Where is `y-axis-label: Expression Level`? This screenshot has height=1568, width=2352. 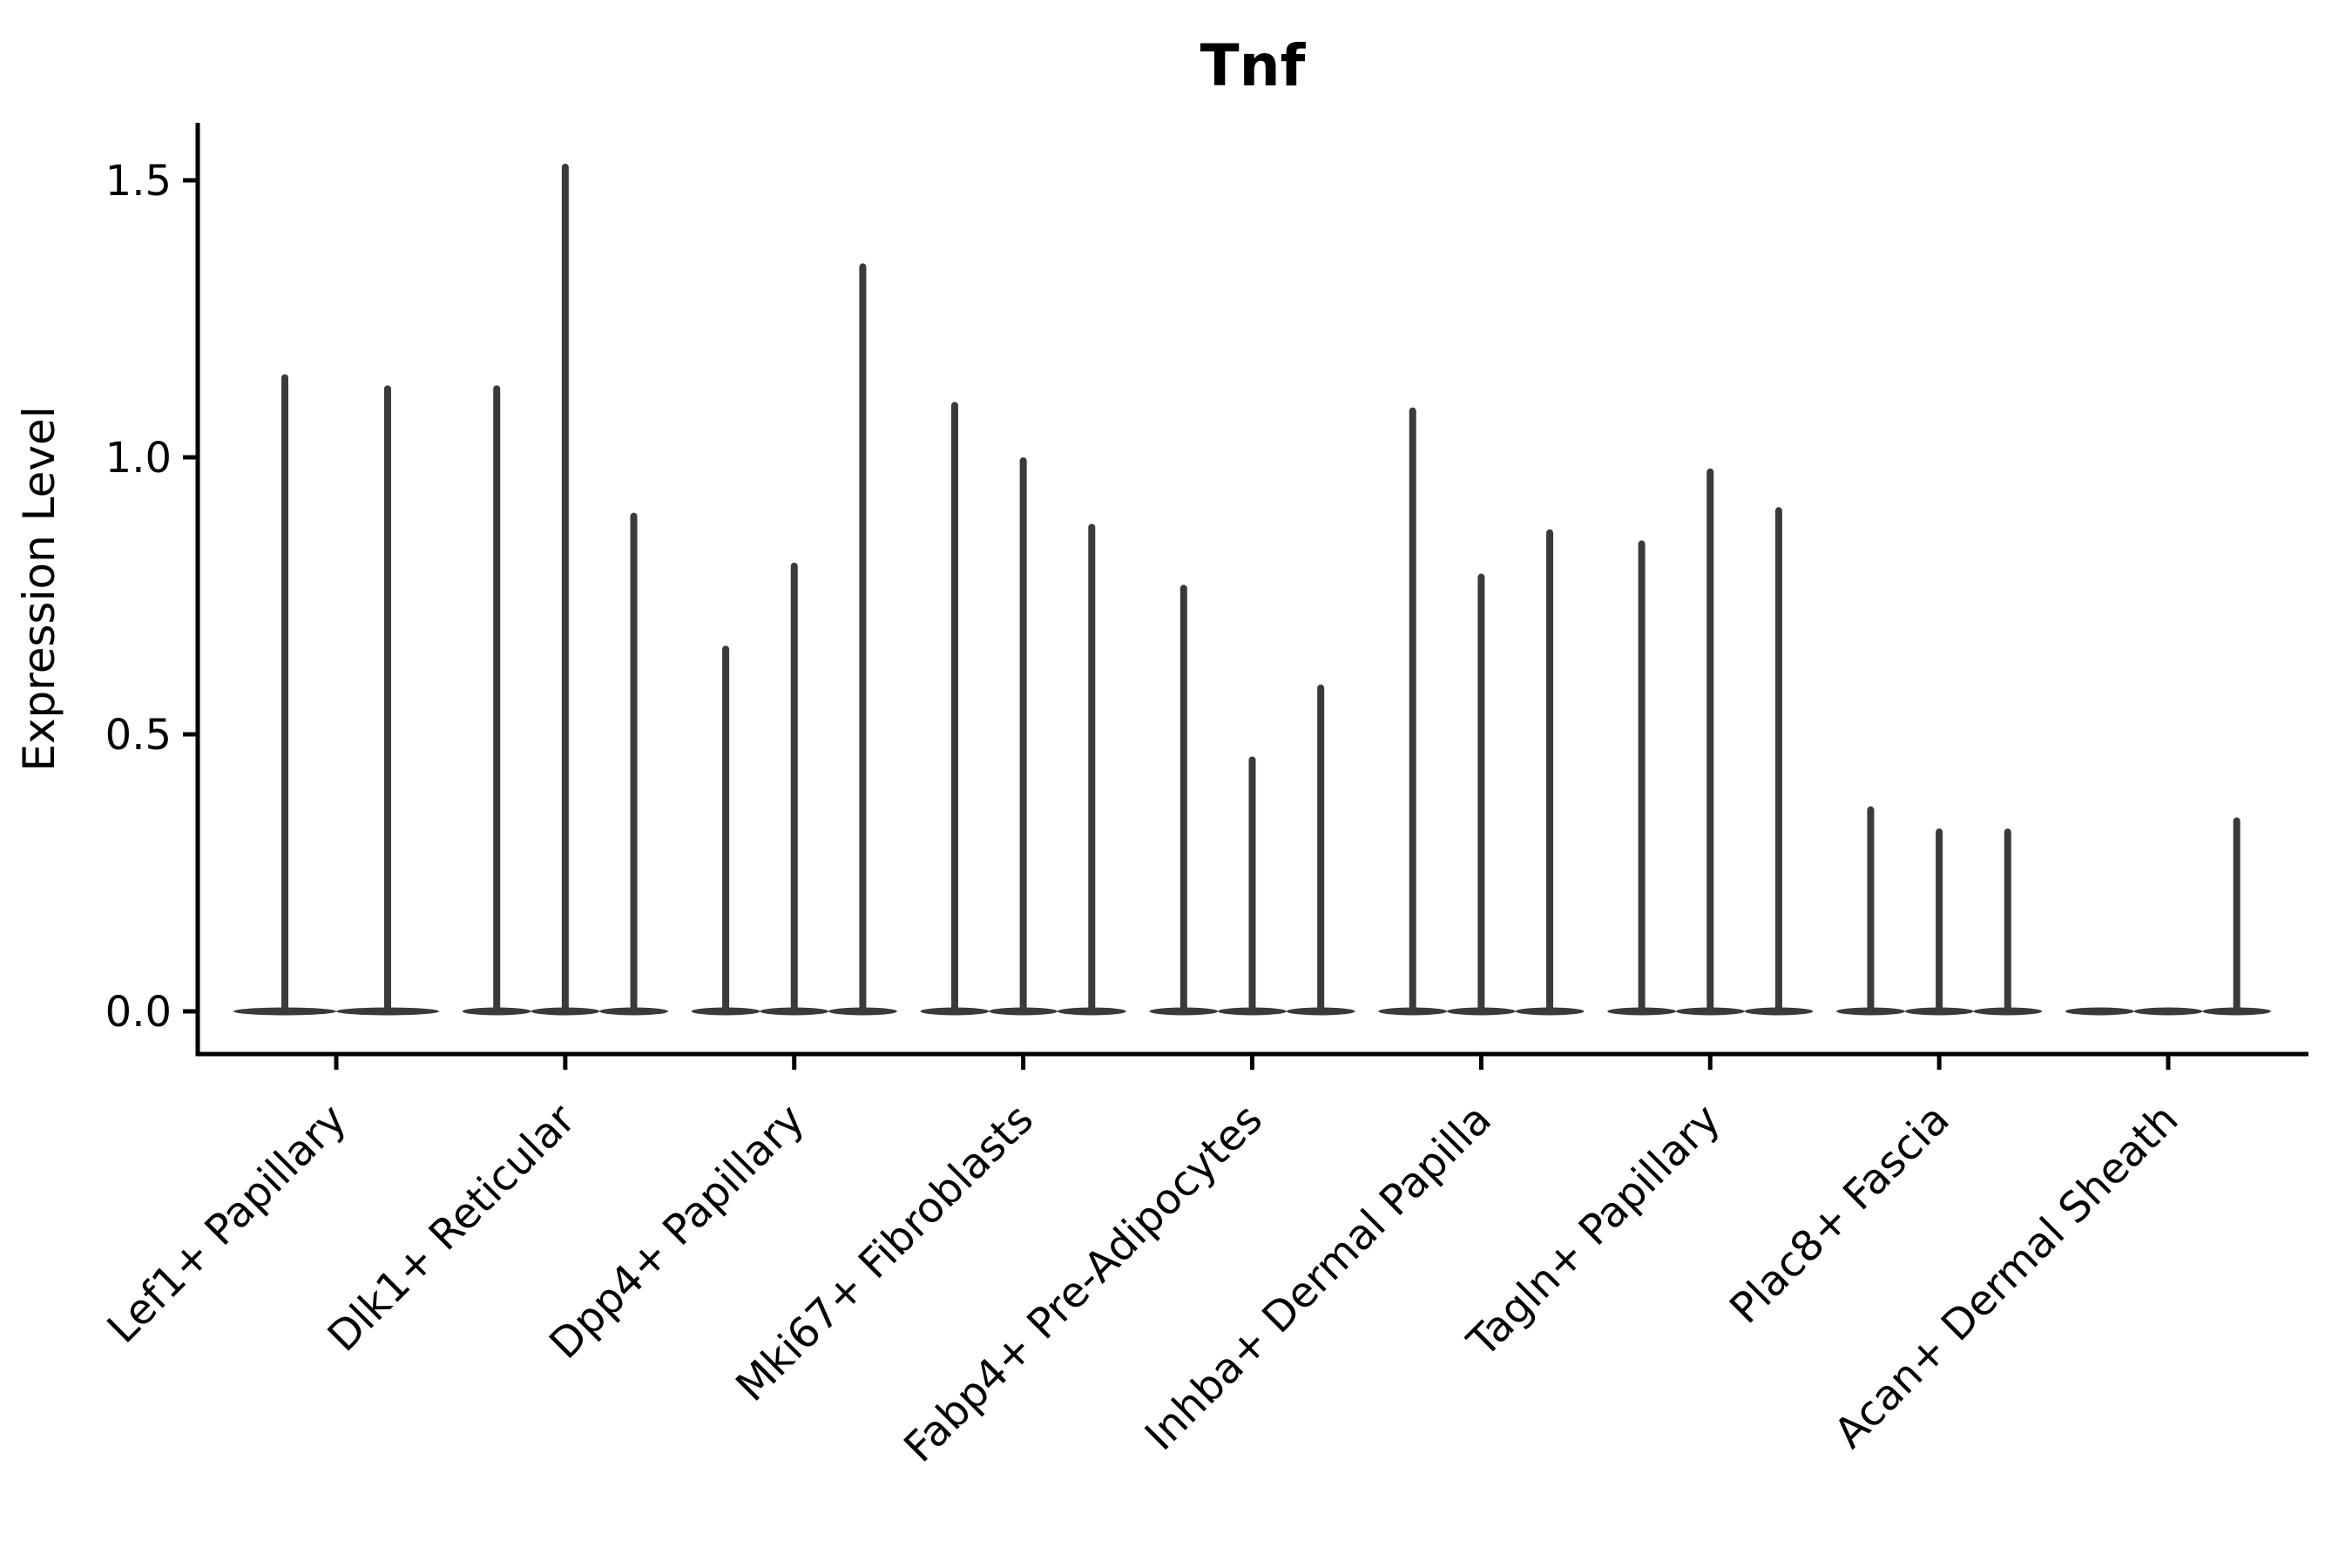 y-axis-label: Expression Level is located at coordinates (39, 588).